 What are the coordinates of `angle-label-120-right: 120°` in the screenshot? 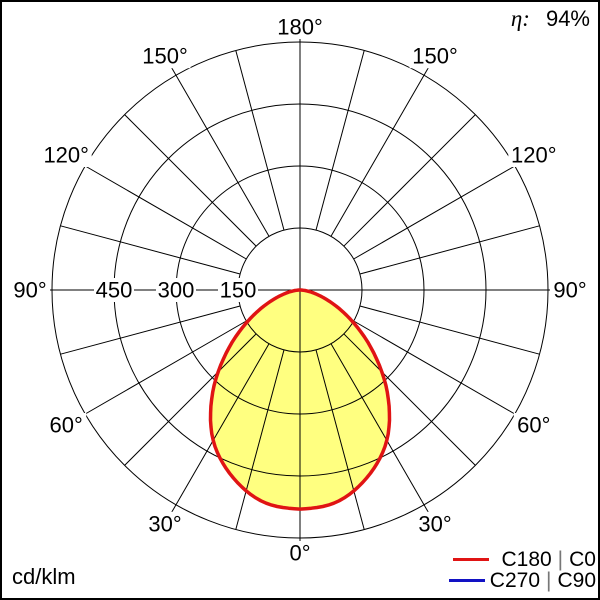 It's located at (534, 155).